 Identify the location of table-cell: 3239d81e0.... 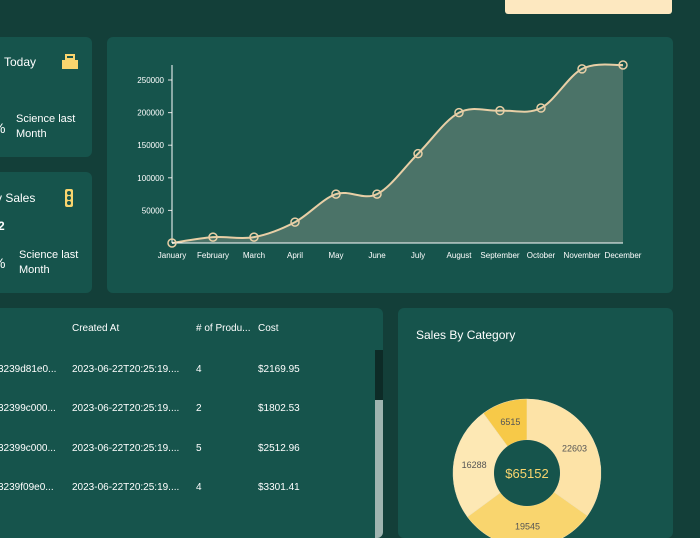
(28, 369).